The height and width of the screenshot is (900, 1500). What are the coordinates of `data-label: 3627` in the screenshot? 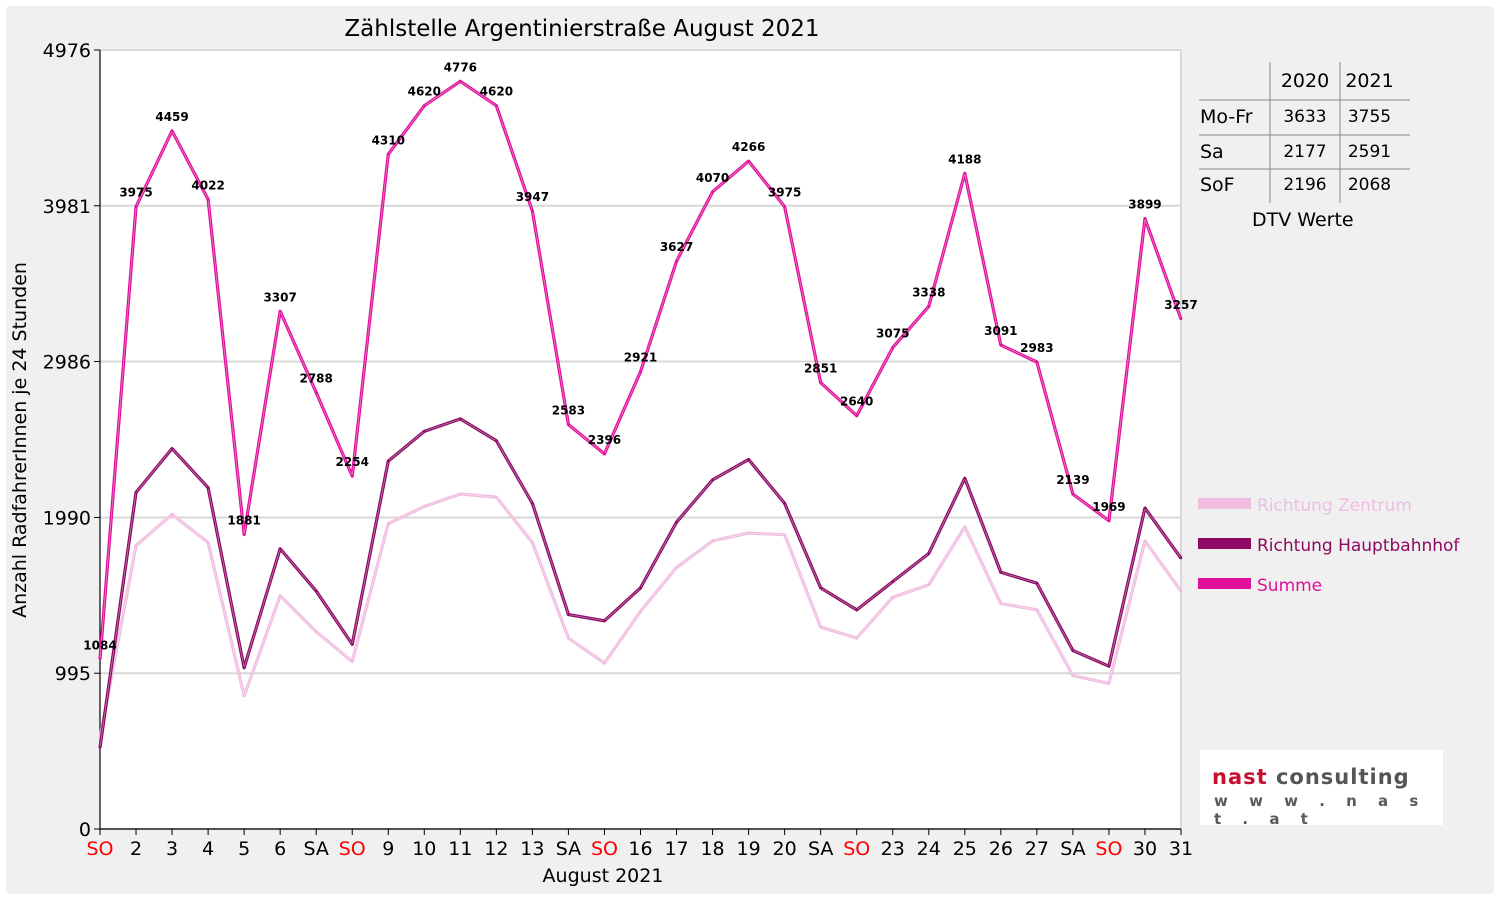 It's located at (676, 247).